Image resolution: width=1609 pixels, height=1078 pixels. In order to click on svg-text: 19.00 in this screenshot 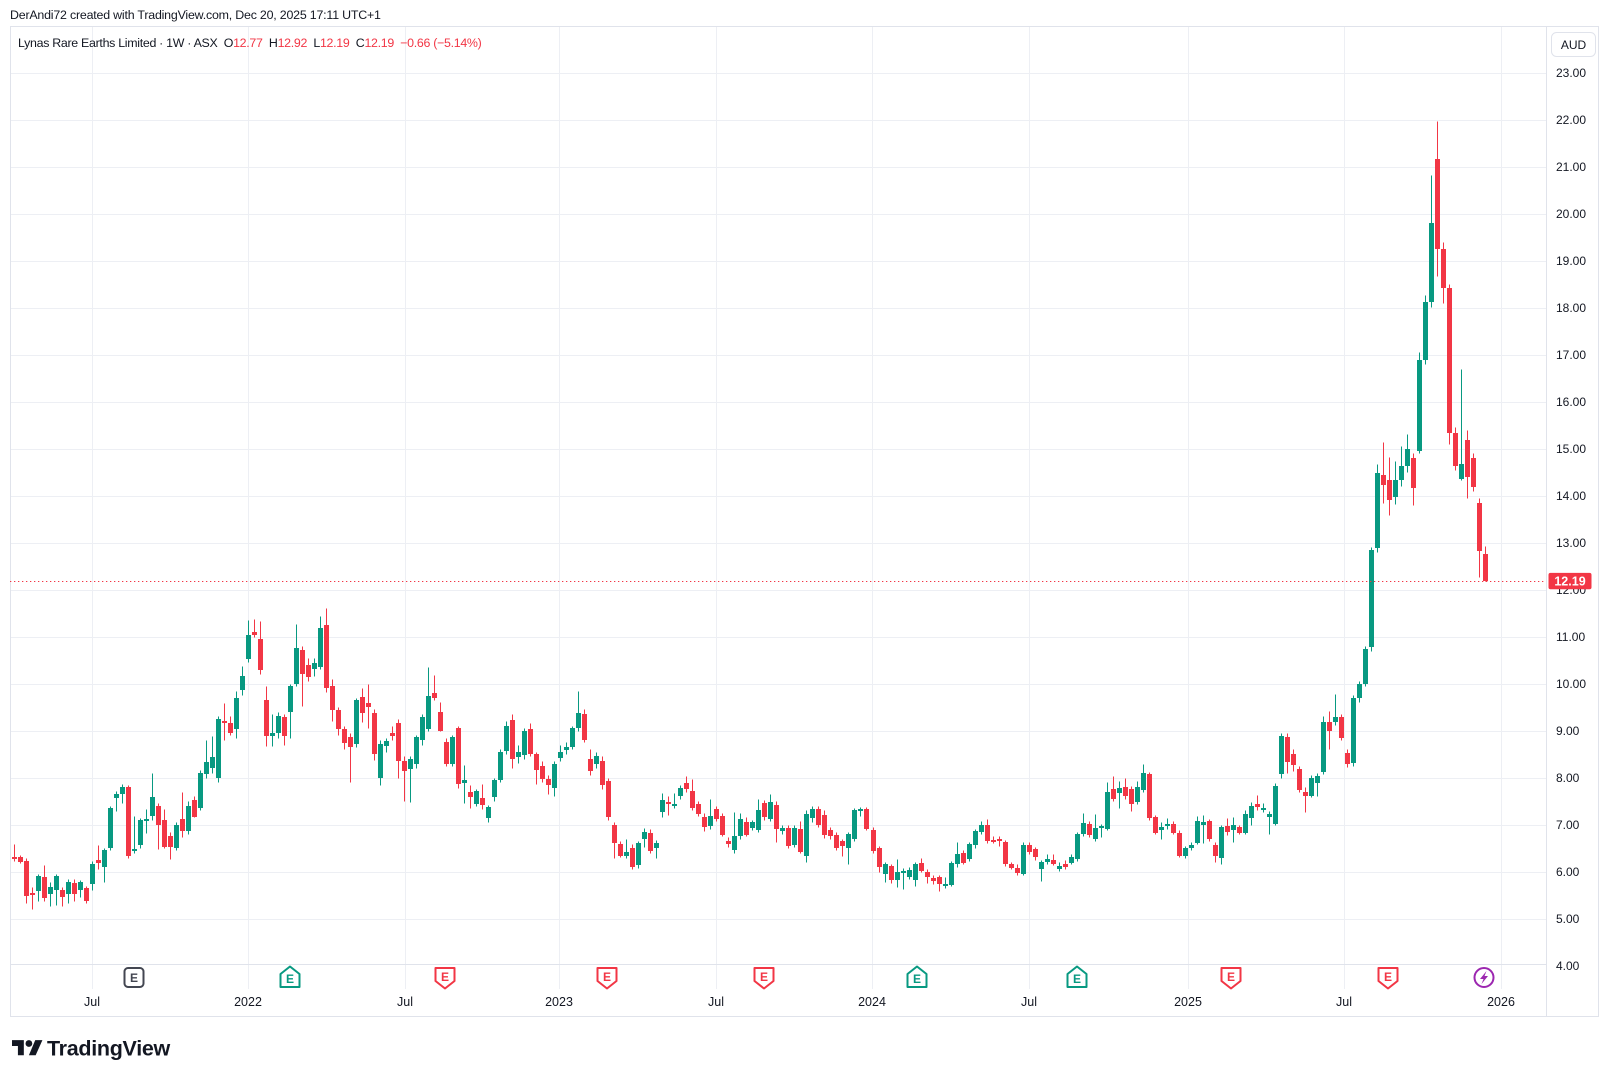, I will do `click(1571, 261)`.